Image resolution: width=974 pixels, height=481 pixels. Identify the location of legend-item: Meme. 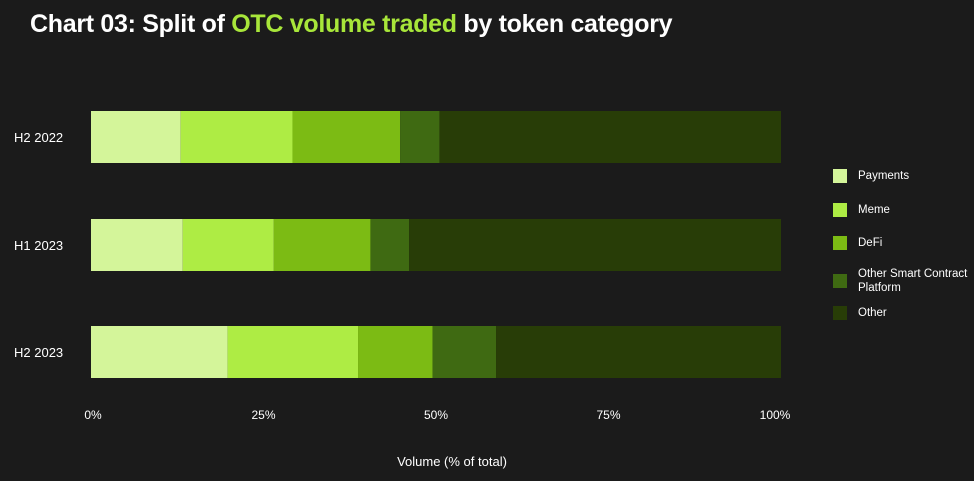
(900, 210).